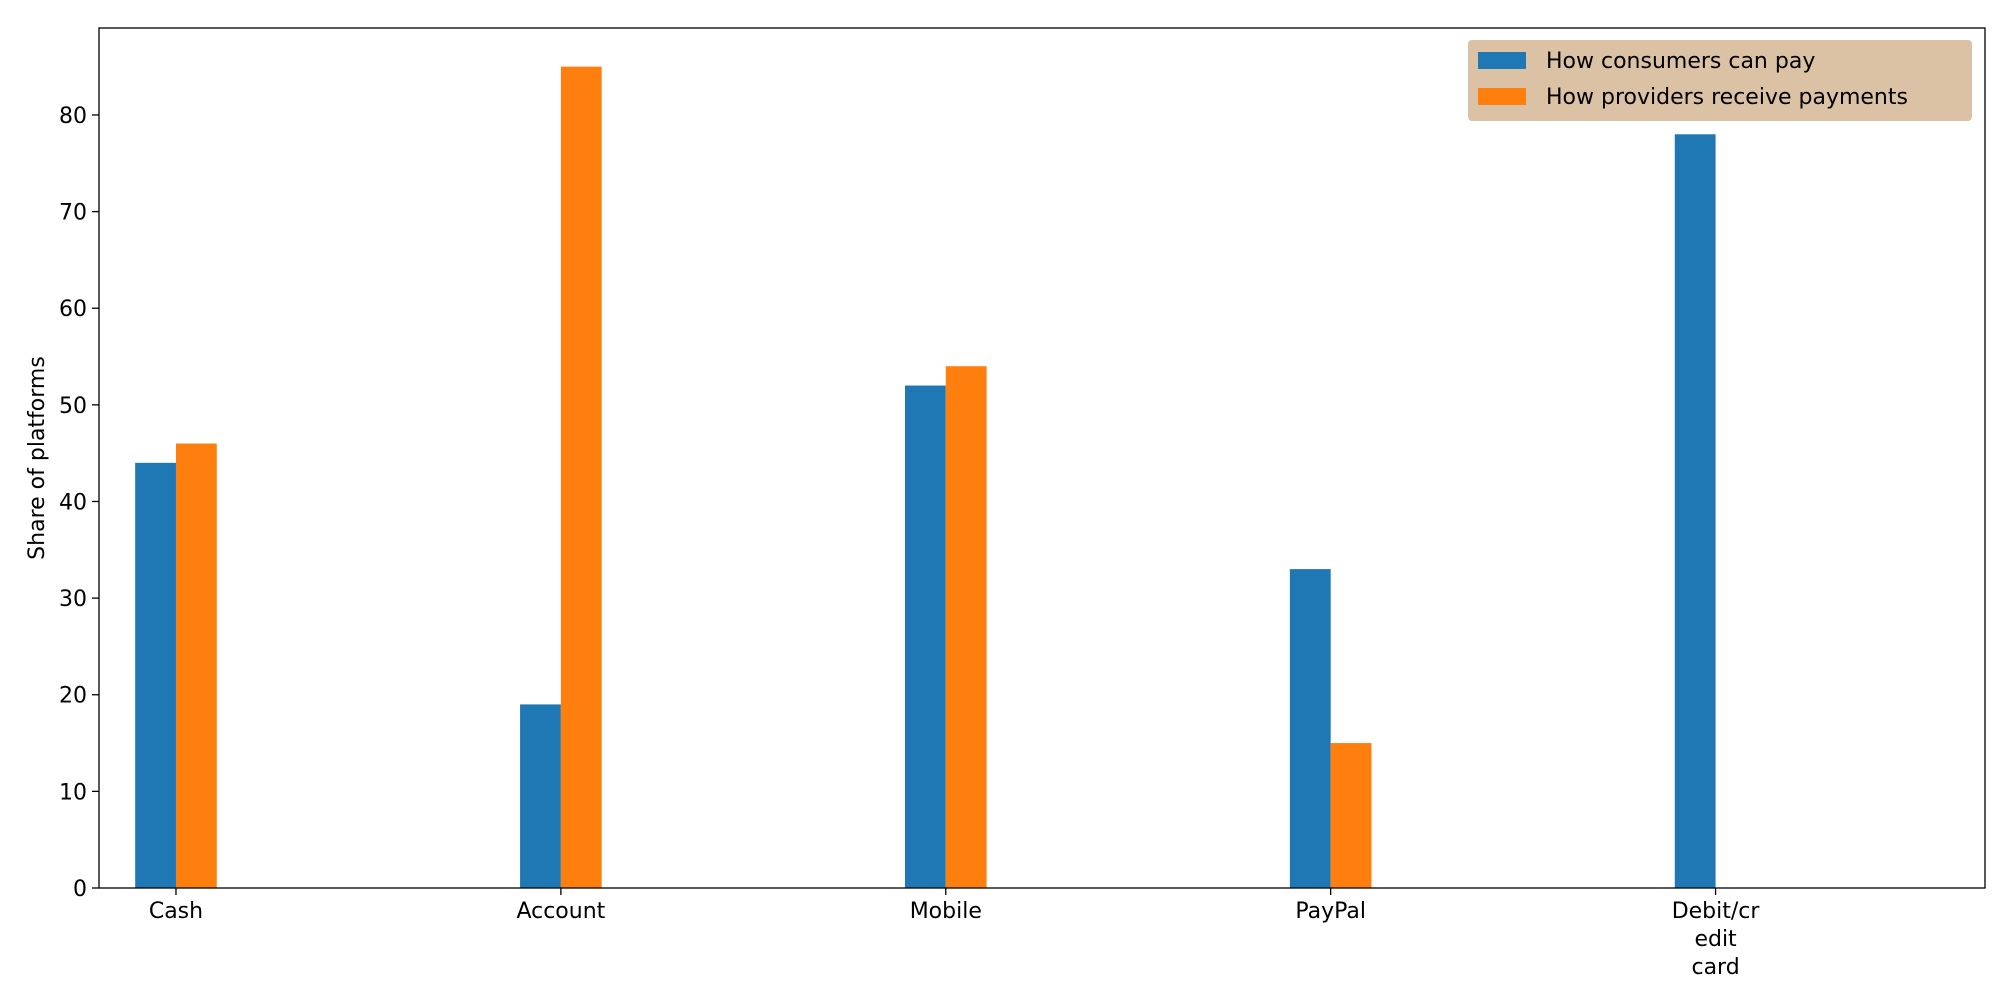 Image resolution: width=2000 pixels, height=1000 pixels. I want to click on y-tick-label: 20, so click(73, 696).